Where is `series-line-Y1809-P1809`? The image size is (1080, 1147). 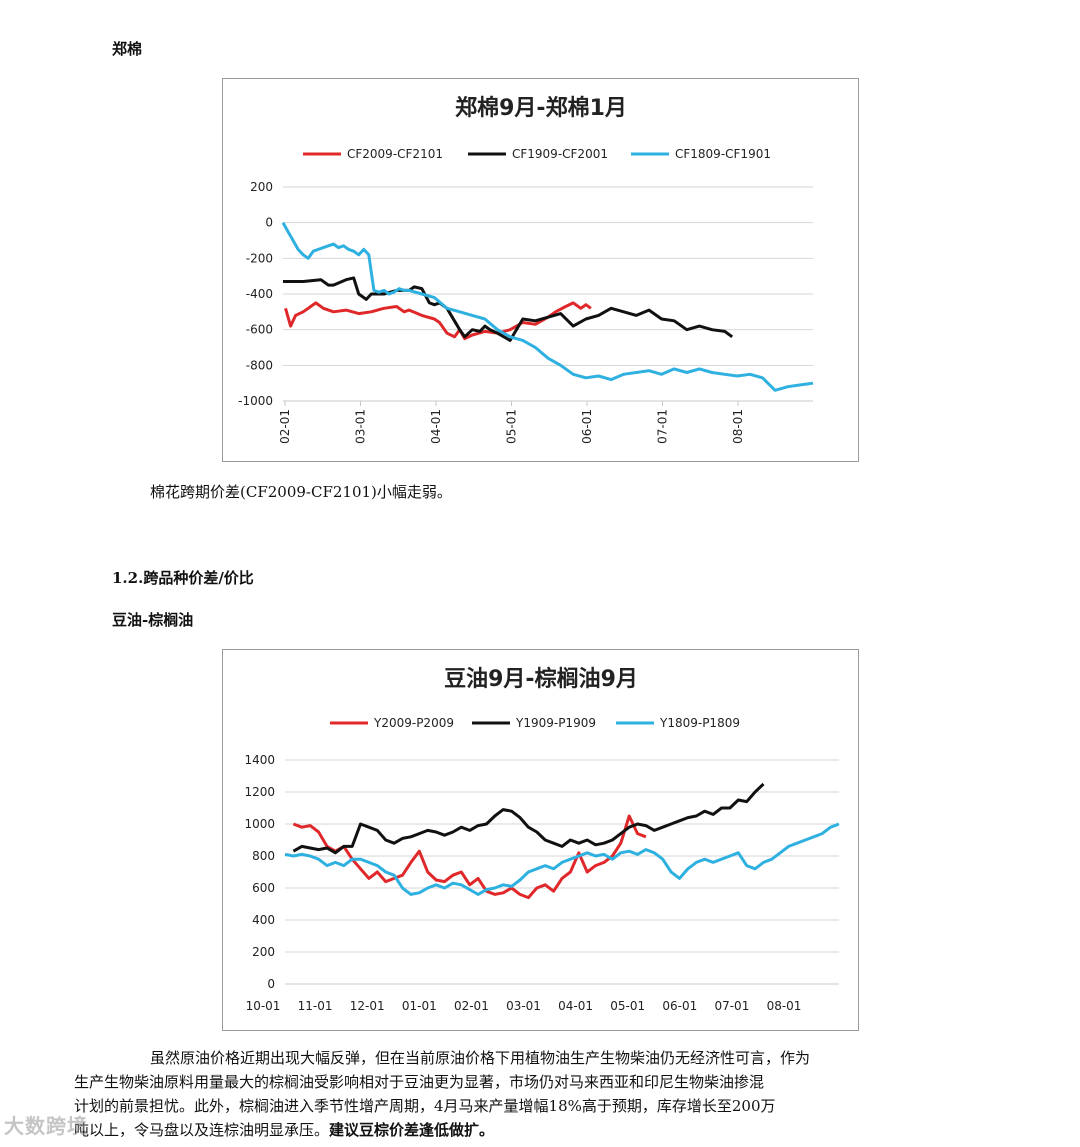 series-line-Y1809-P1809 is located at coordinates (562, 859).